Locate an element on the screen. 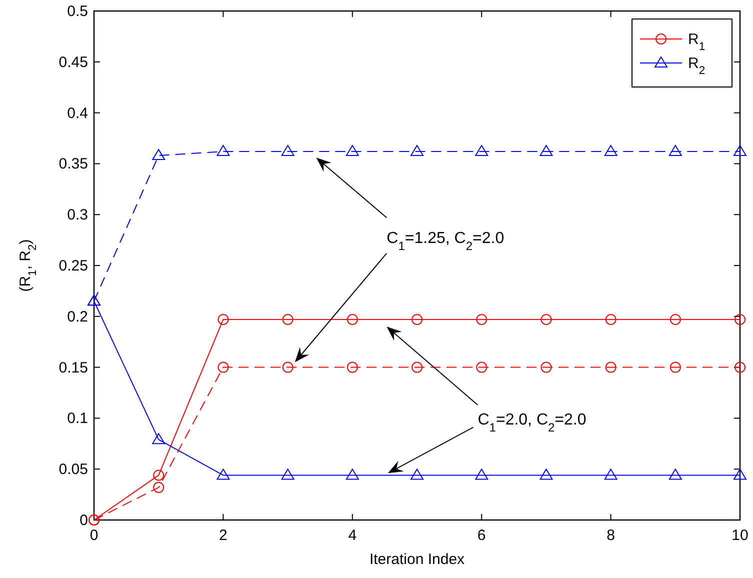 The width and height of the screenshot is (753, 578). y-tick-label: 0.45 is located at coordinates (73, 62).